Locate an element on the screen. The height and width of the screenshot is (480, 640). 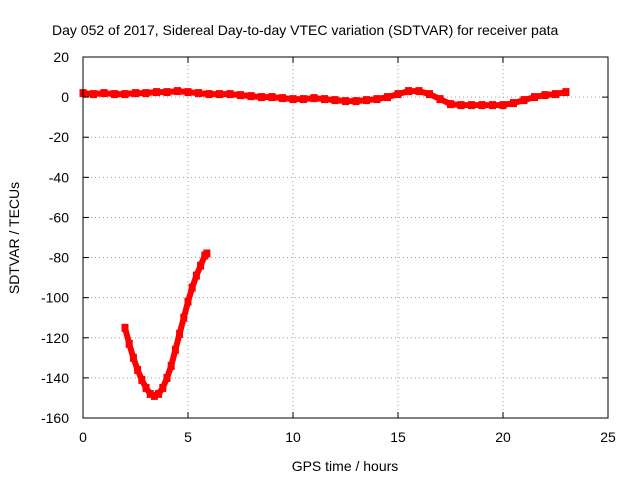
y-axis-label: SDTVAR / TECUs is located at coordinates (14, 238).